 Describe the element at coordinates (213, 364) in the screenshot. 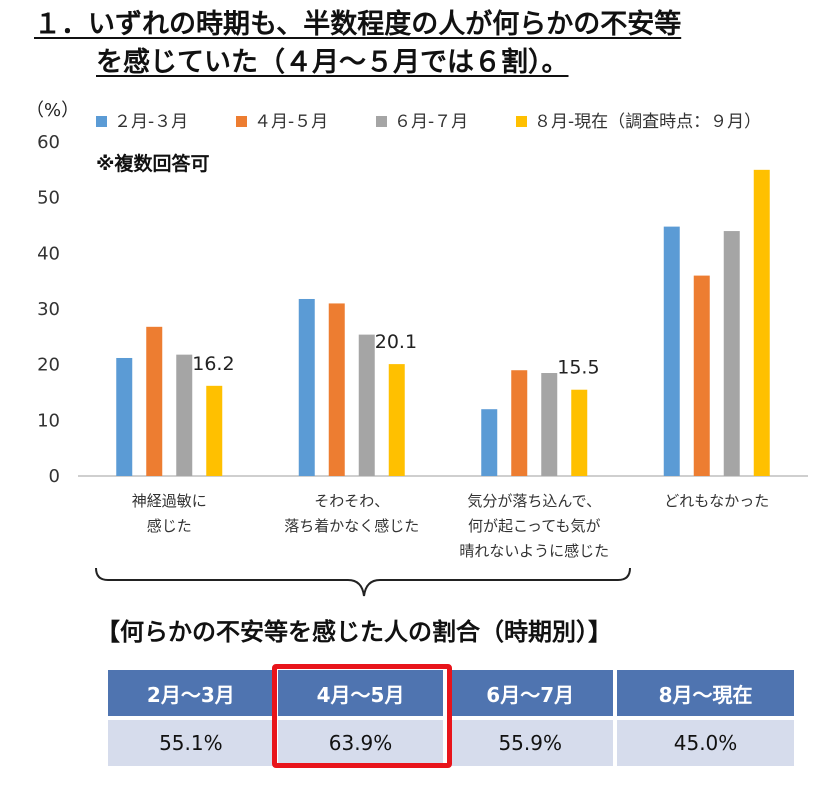

I see `data-label: 16.2` at that location.